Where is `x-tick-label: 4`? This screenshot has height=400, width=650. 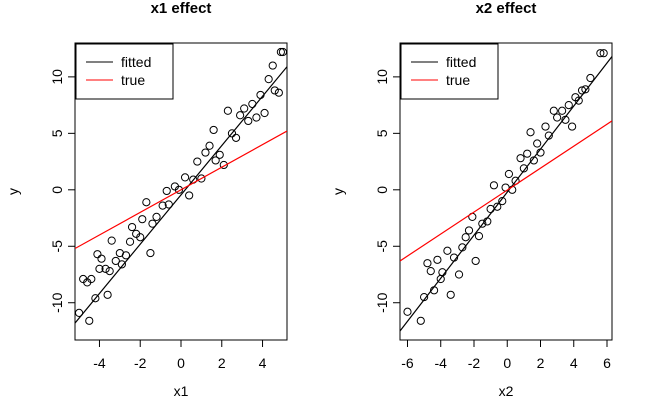 x-tick-label: 4 is located at coordinates (263, 363).